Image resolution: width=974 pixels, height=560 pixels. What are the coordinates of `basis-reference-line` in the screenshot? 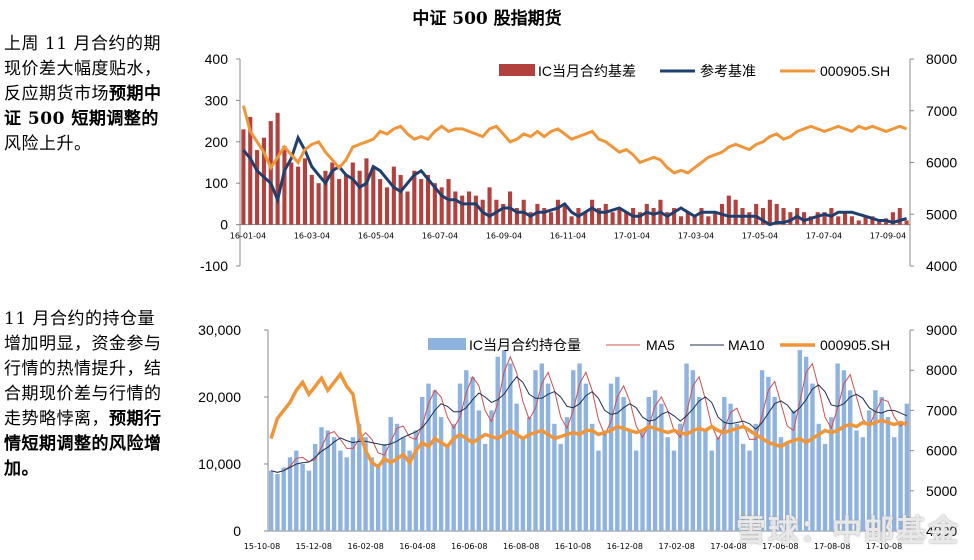 It's located at (575, 180).